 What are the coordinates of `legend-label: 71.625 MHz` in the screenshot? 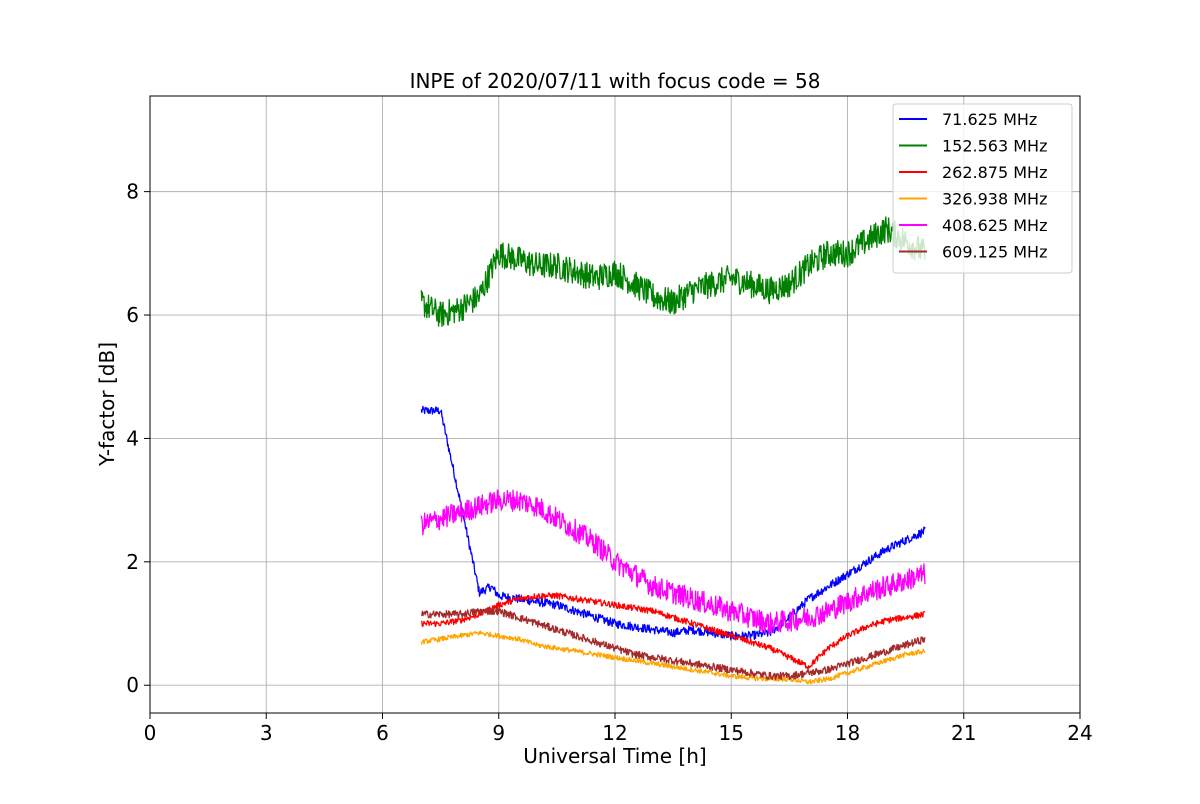 It's located at (989, 119).